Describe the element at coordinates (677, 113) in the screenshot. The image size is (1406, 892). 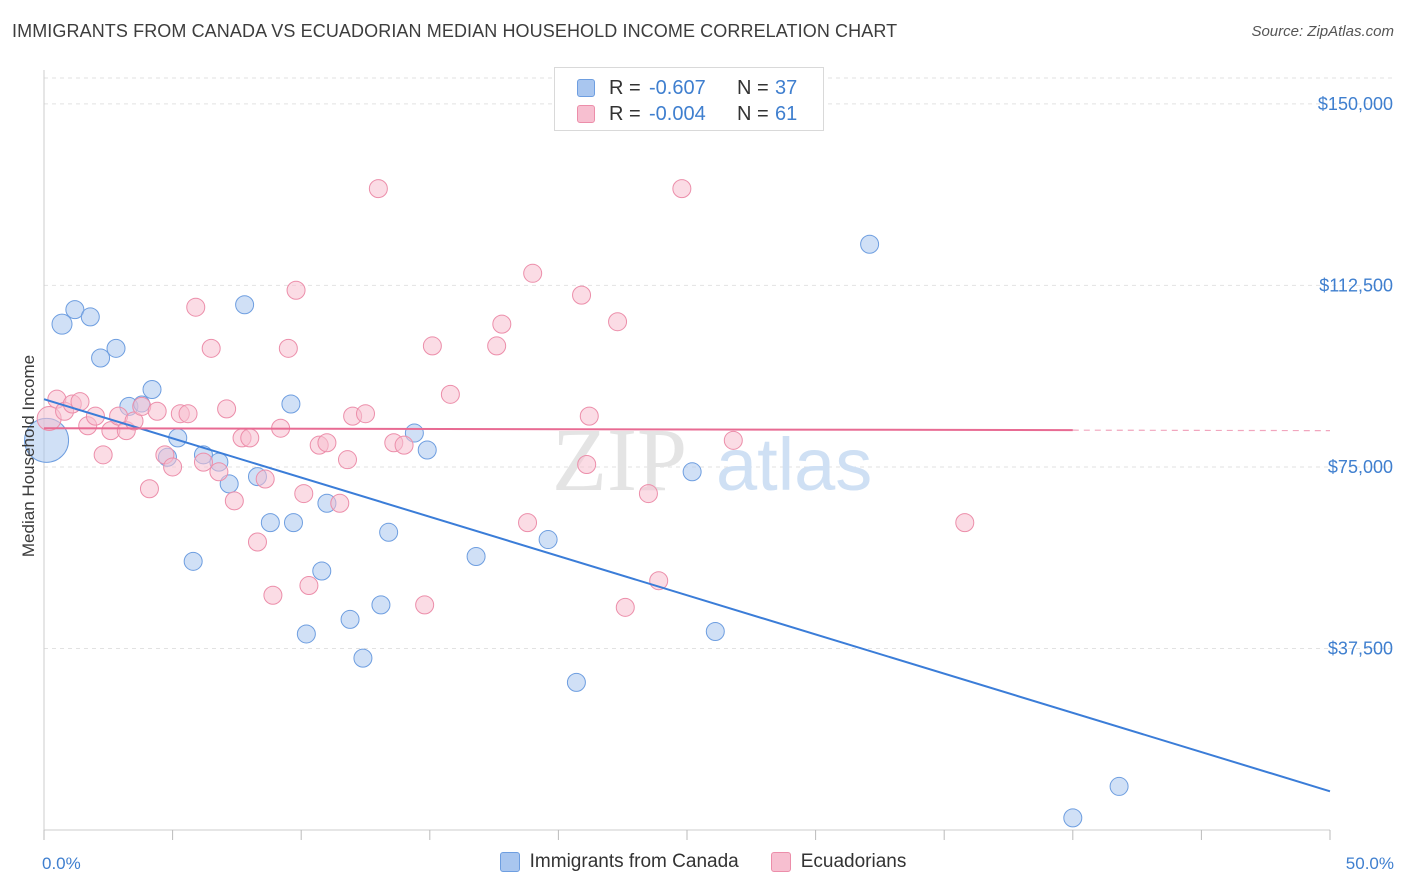
I see `r-value: -0.004` at that location.